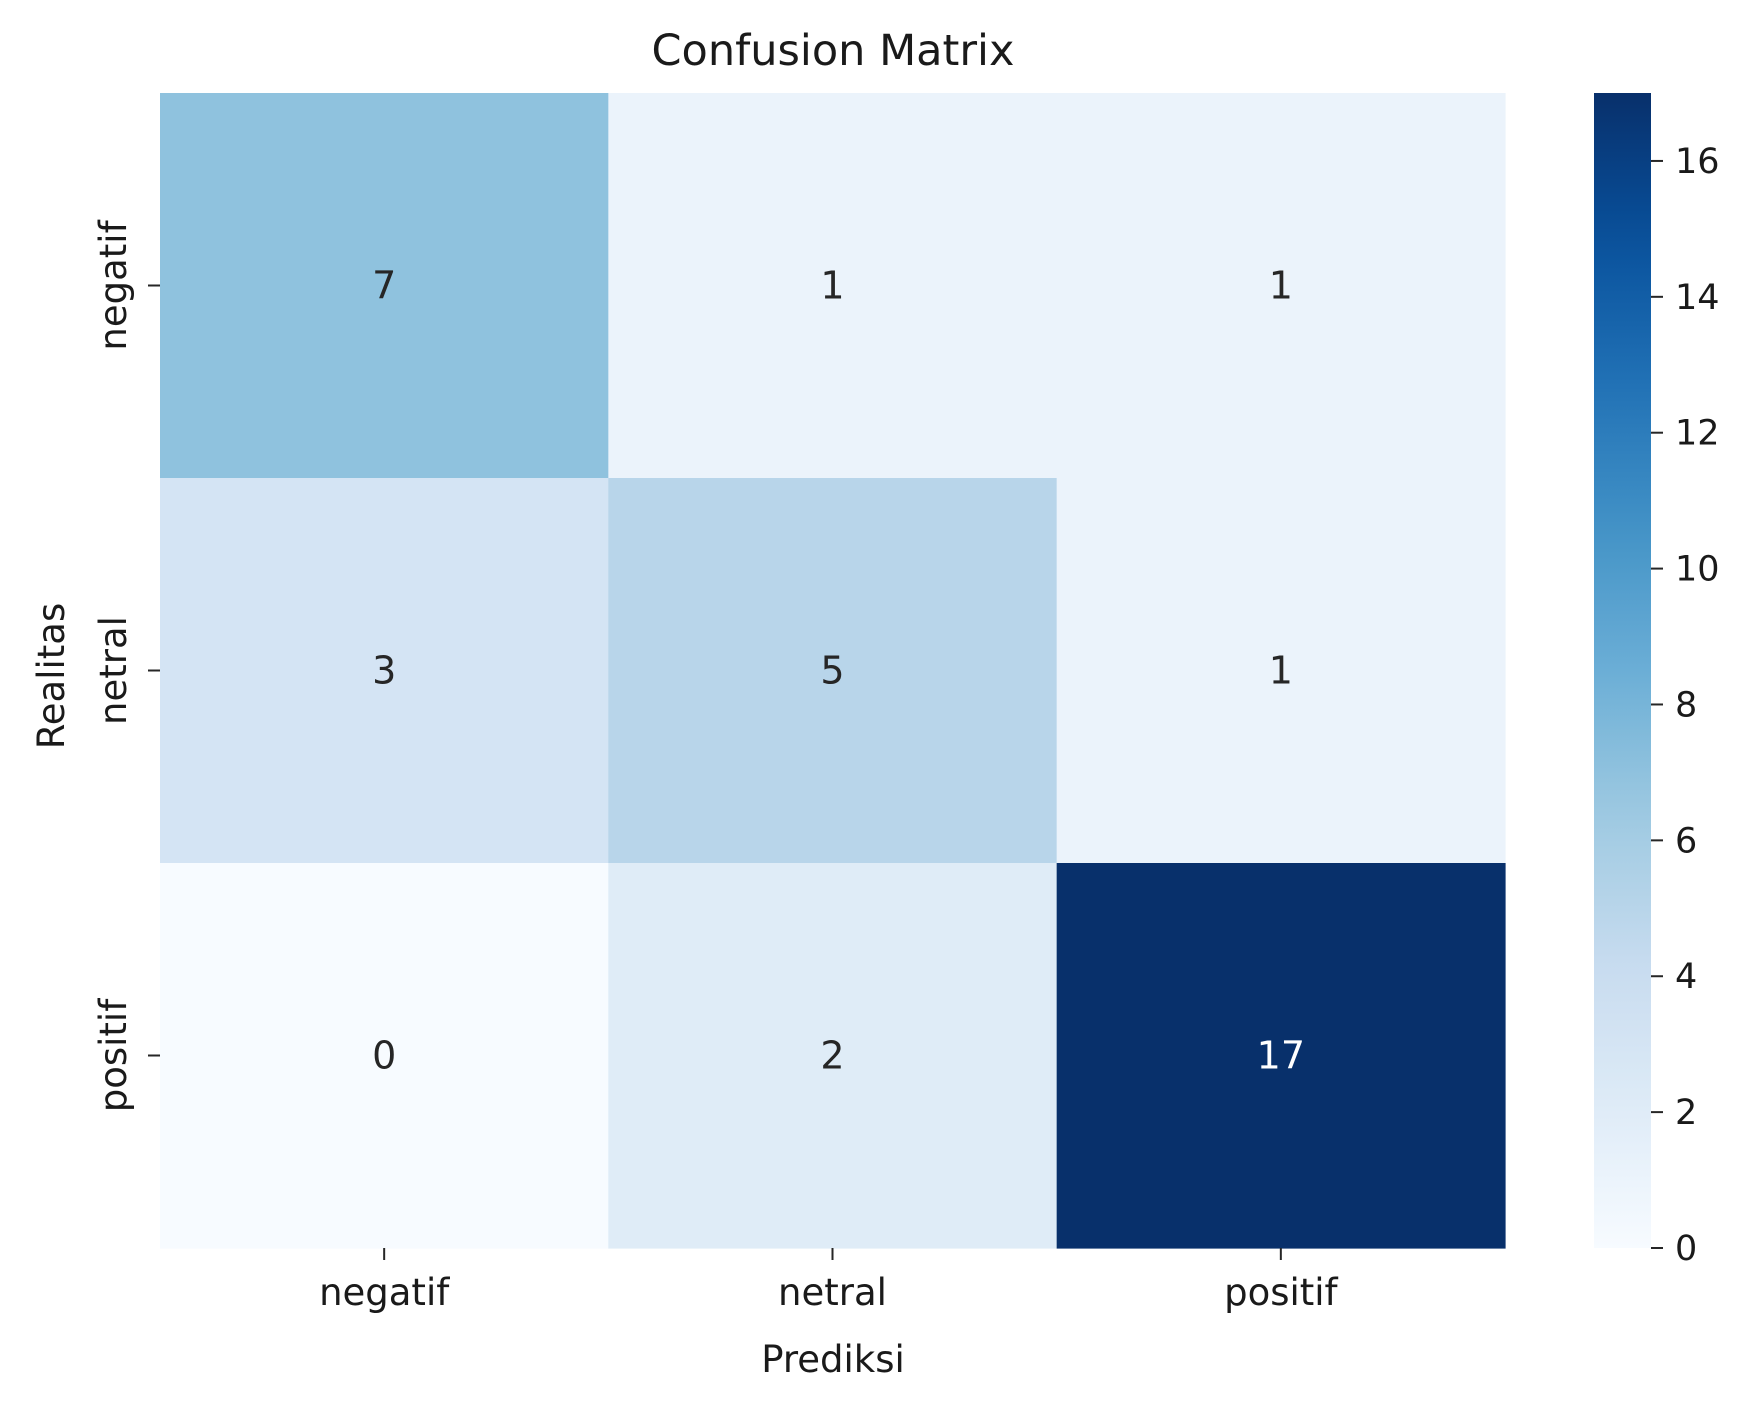  I want to click on colorbar-tick-label: 16, so click(1697, 162).